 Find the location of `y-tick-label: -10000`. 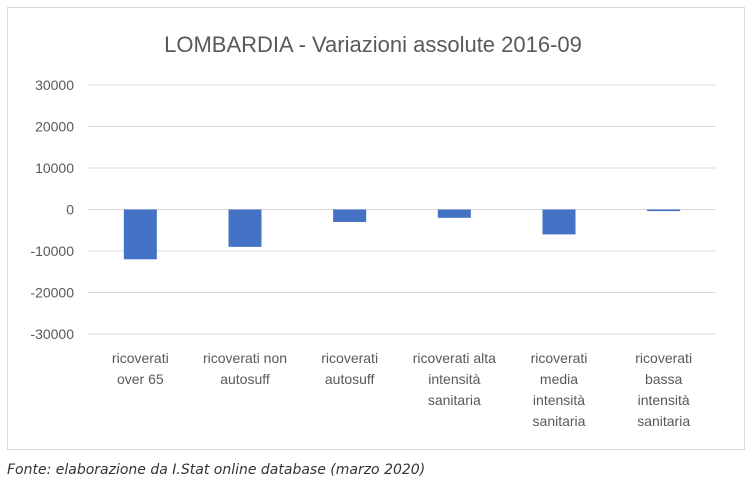

y-tick-label: -10000 is located at coordinates (52, 251).